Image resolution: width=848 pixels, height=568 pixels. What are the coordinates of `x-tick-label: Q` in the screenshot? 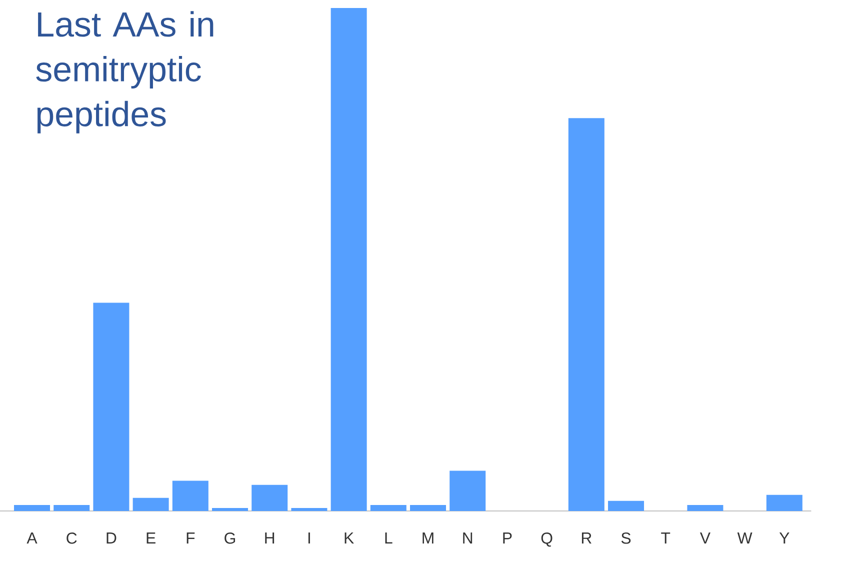 It's located at (546, 539).